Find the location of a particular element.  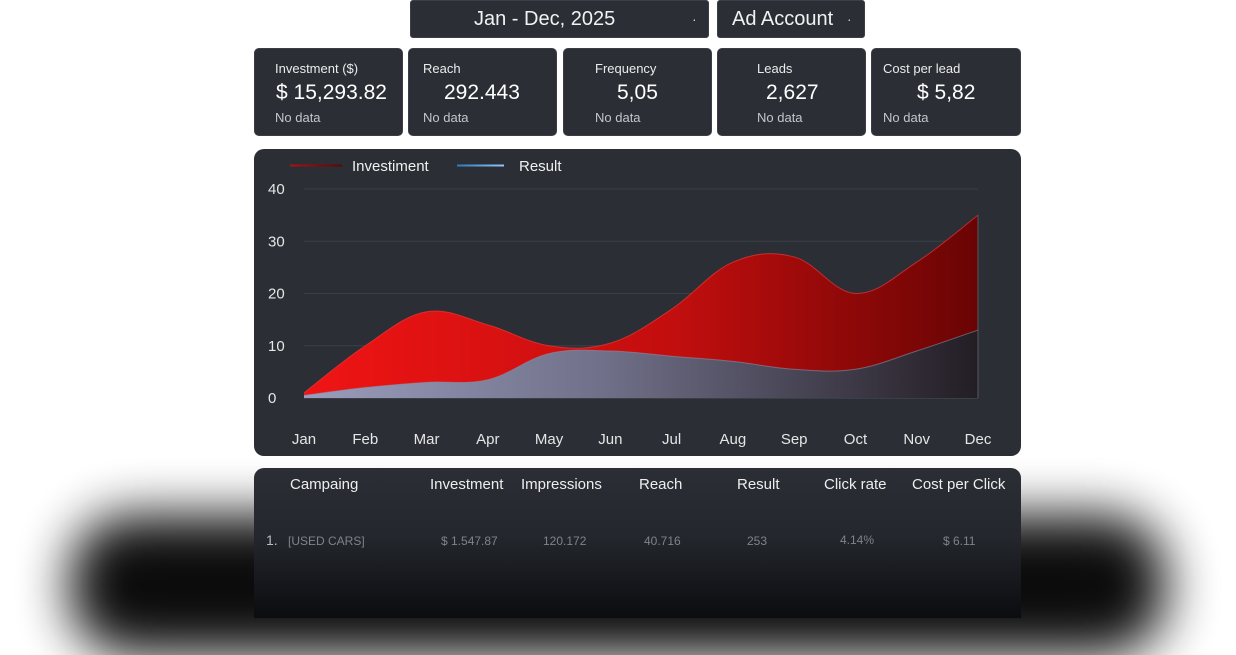

cell-cpc: $ 6.11 is located at coordinates (959, 541).